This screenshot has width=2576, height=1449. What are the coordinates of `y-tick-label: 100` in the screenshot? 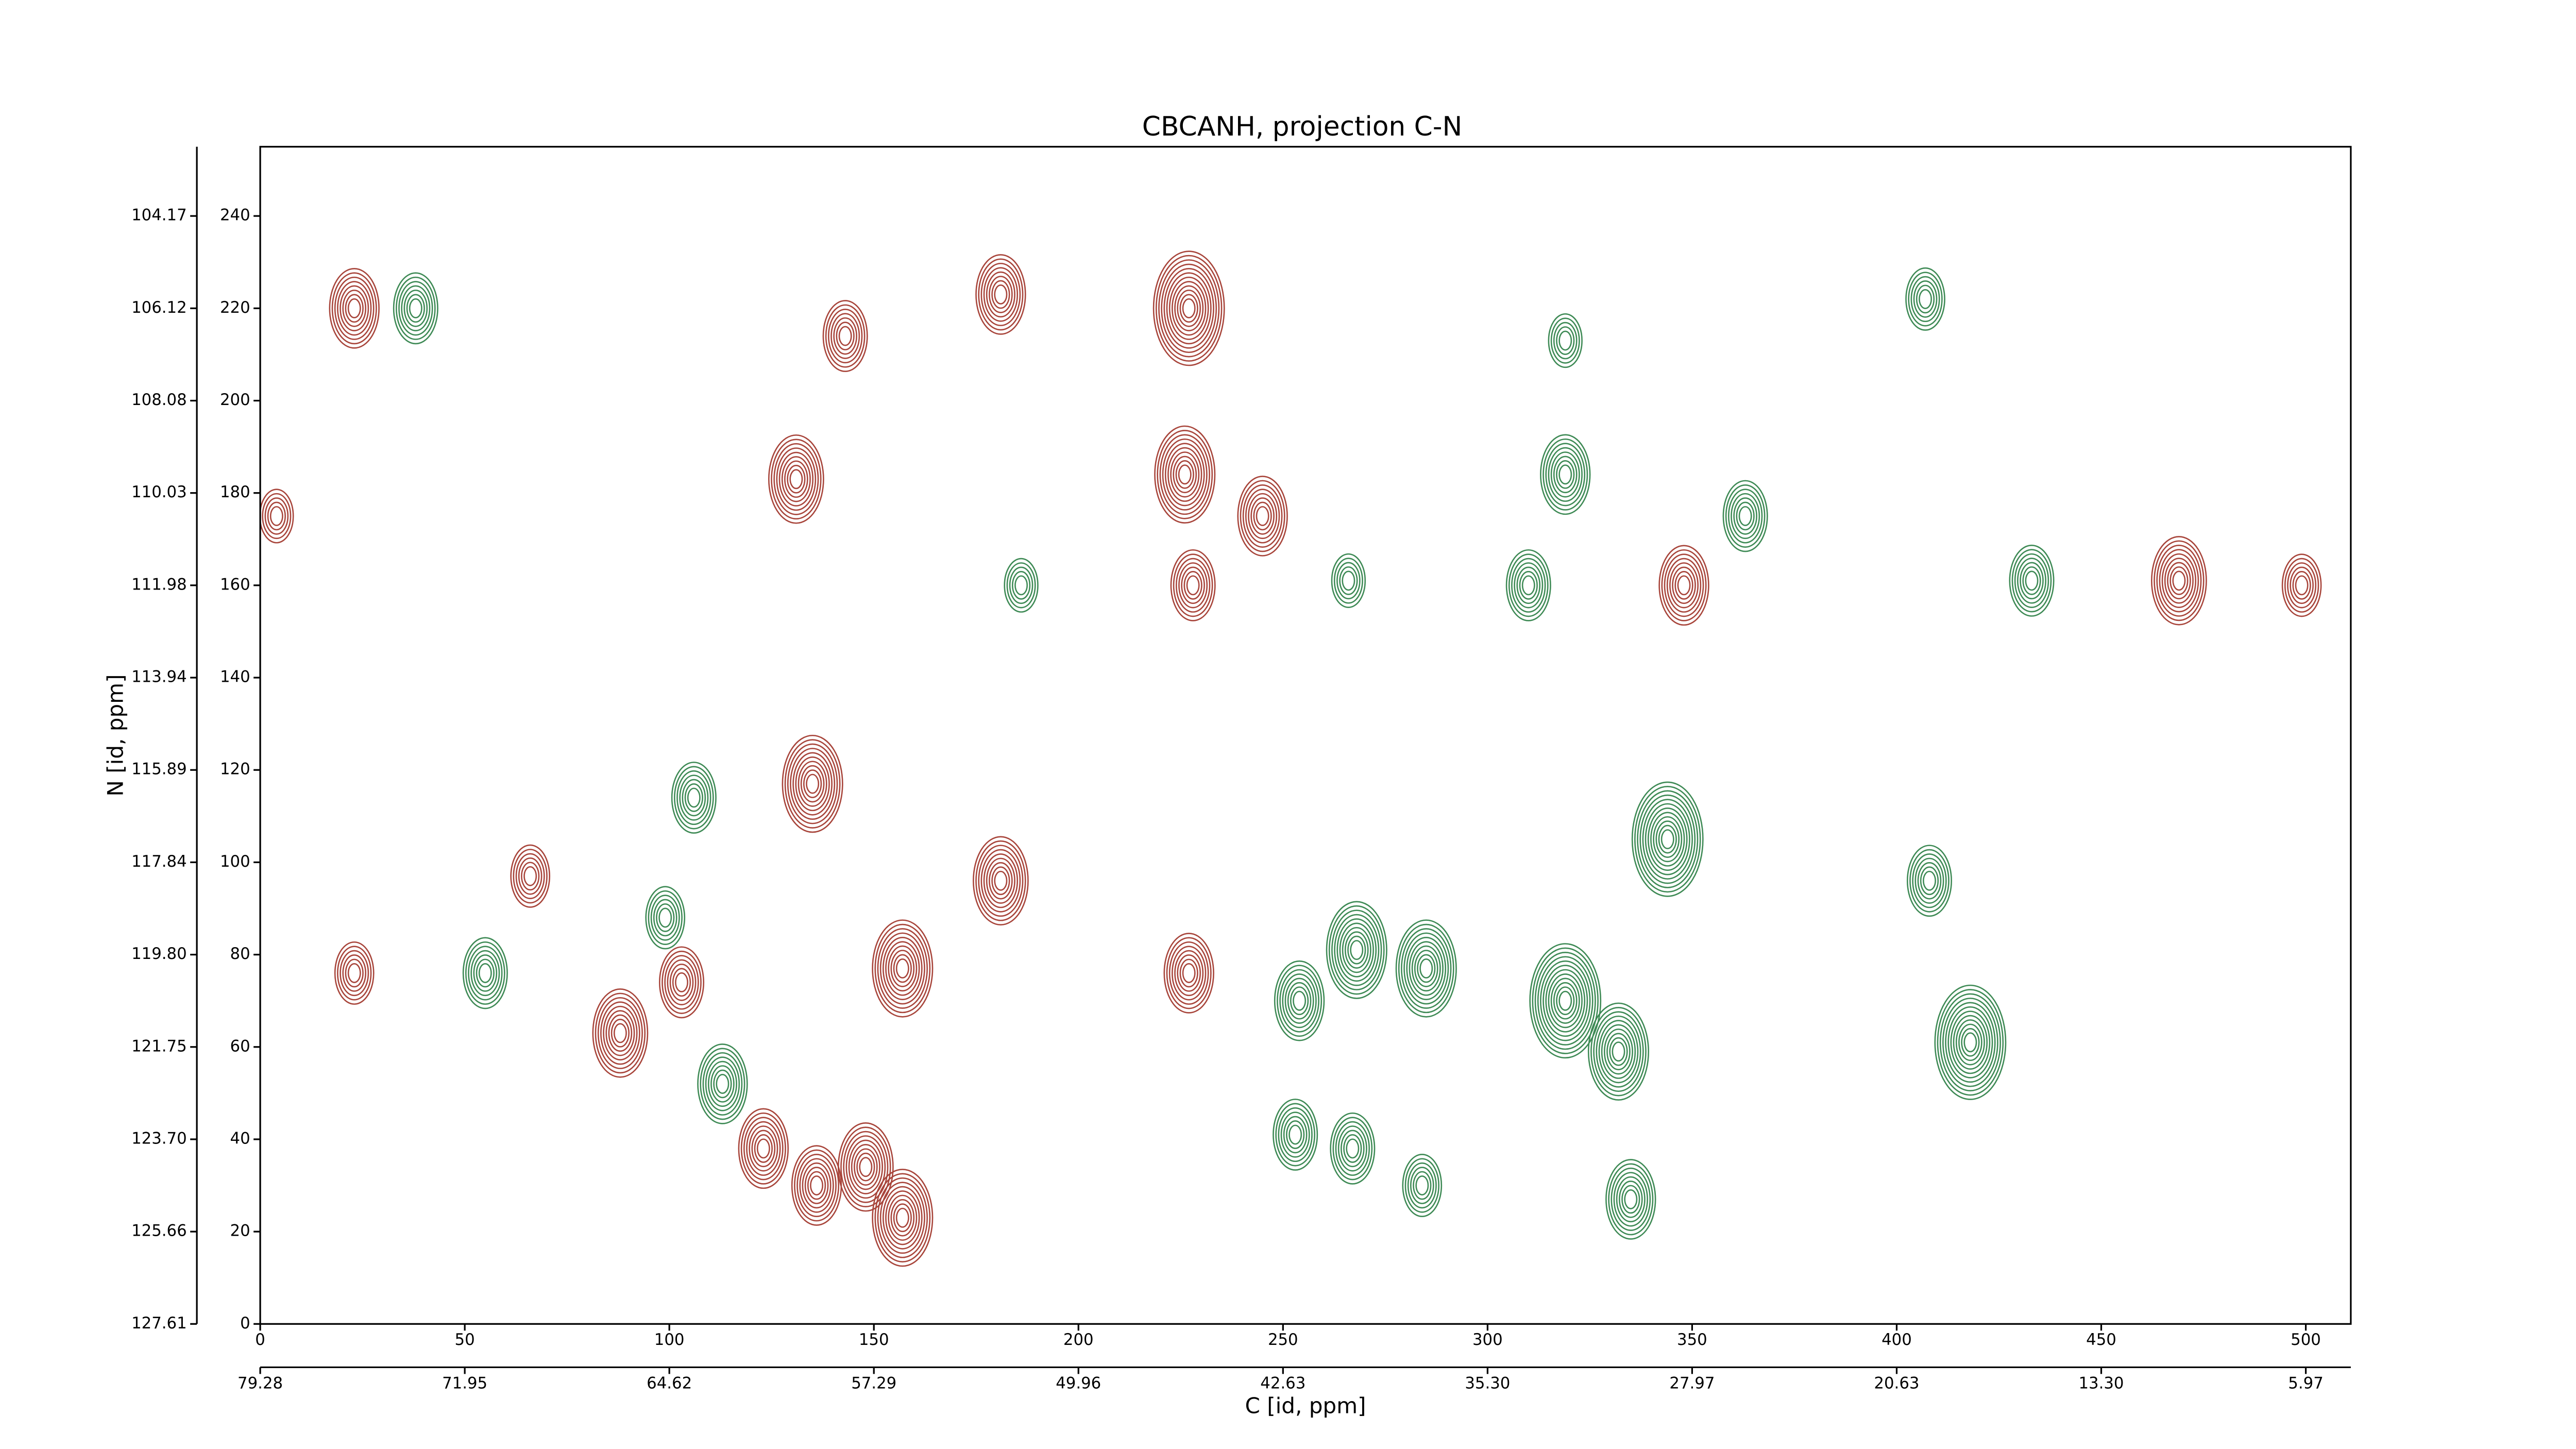 It's located at (235, 861).